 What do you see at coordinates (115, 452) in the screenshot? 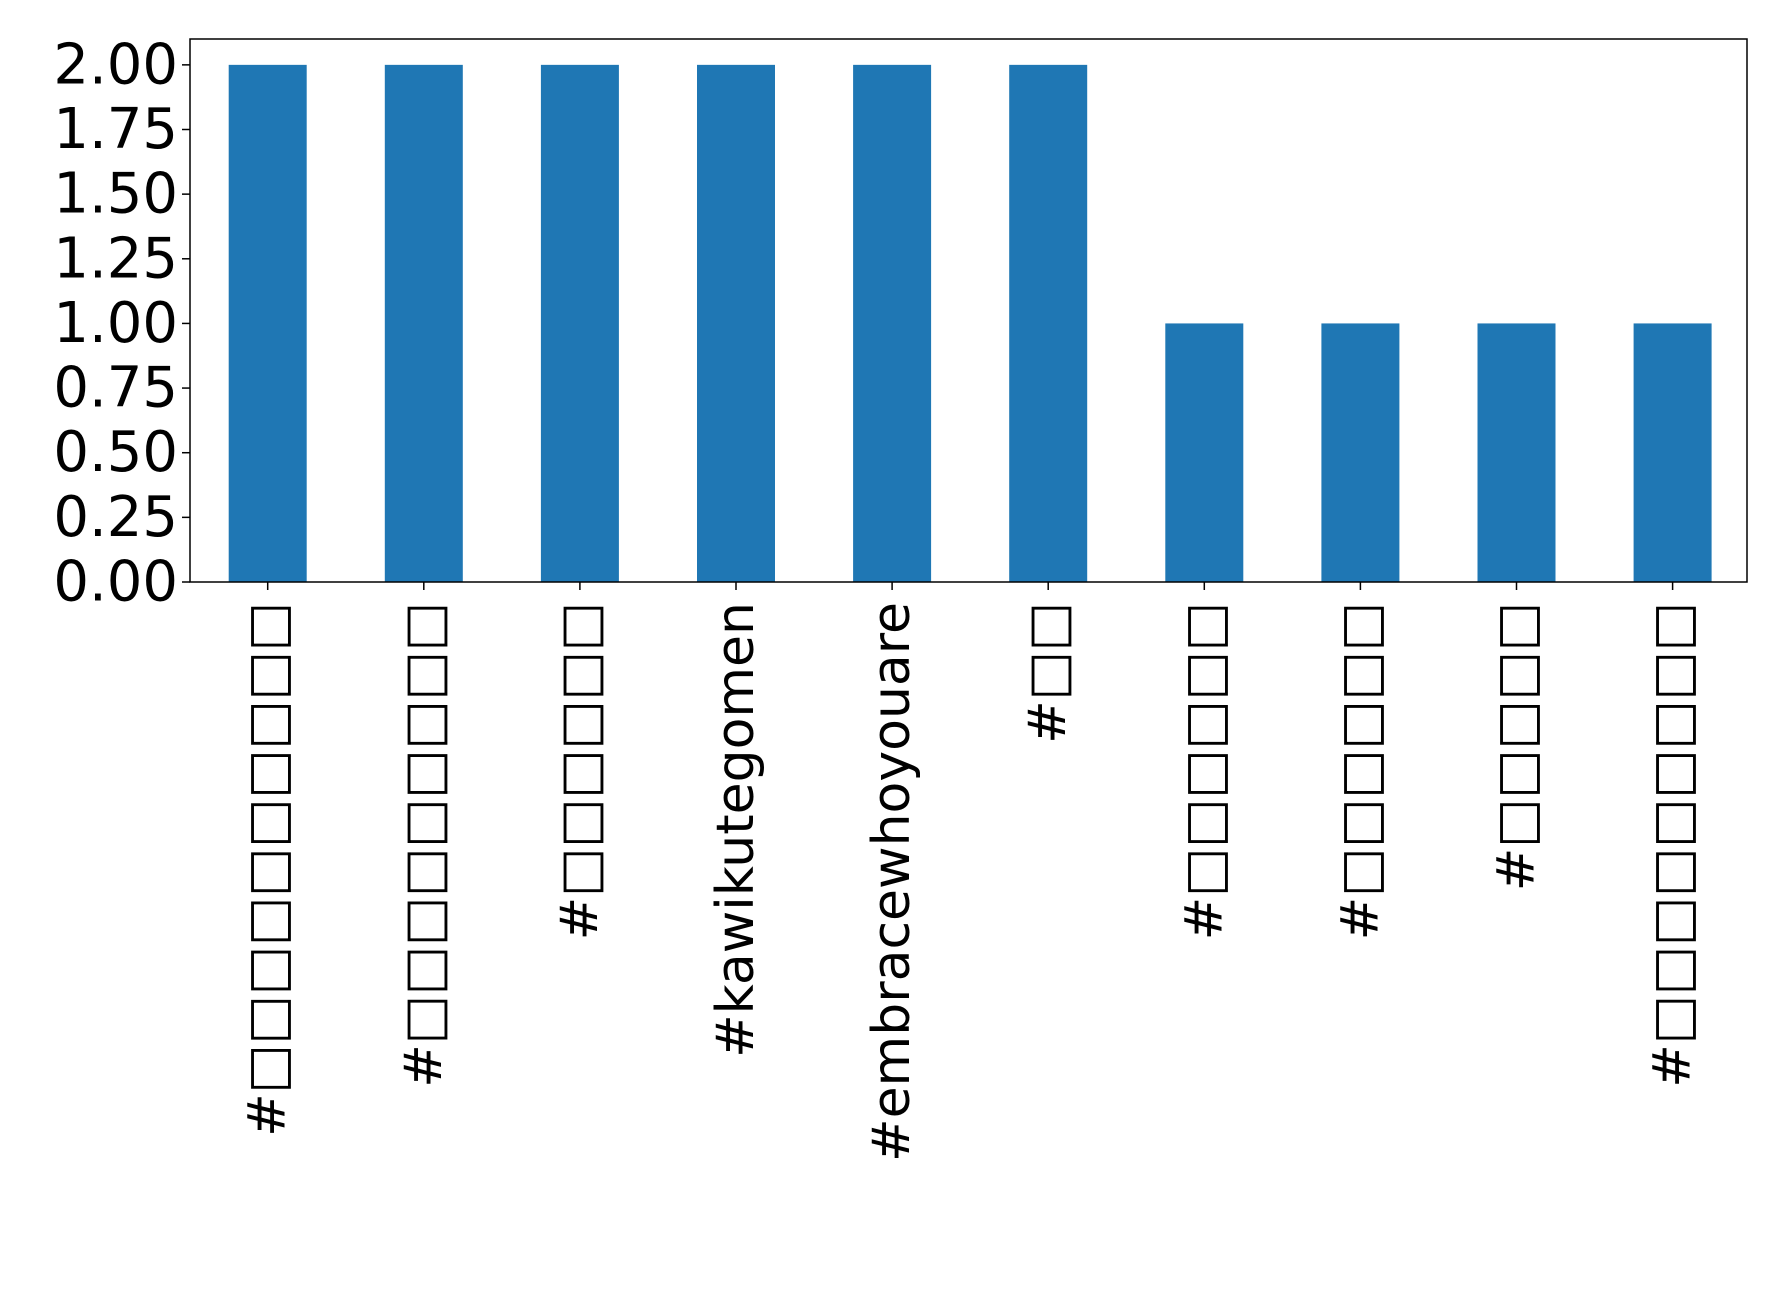
I see `y-tick-label: 0.50` at bounding box center [115, 452].